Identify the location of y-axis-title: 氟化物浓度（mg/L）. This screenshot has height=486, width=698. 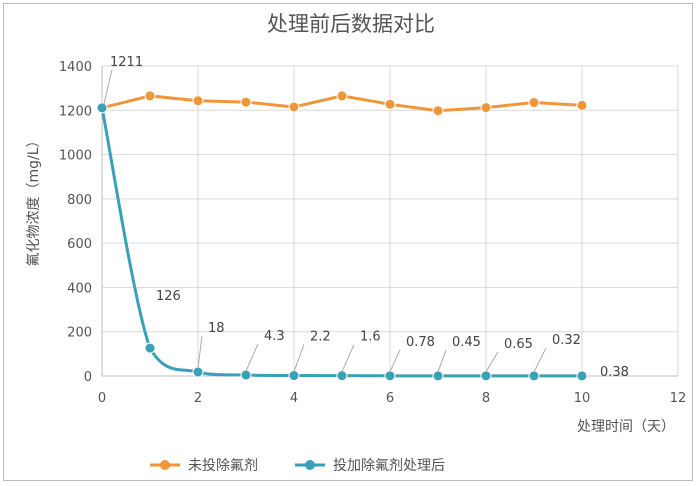
(34, 199).